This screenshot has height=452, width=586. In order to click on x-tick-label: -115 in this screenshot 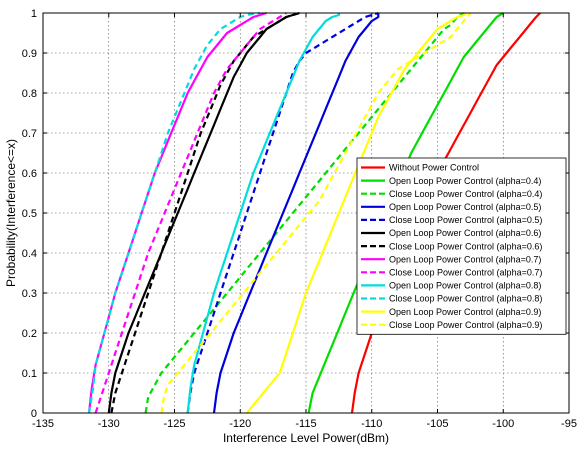, I will do `click(305, 424)`.